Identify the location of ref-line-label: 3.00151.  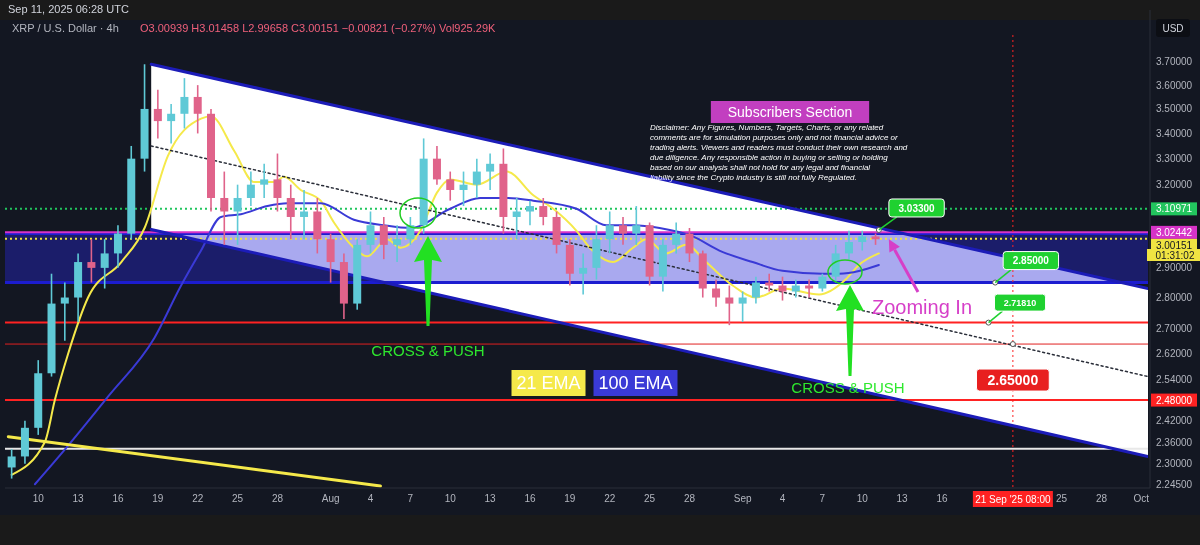
(1174, 245).